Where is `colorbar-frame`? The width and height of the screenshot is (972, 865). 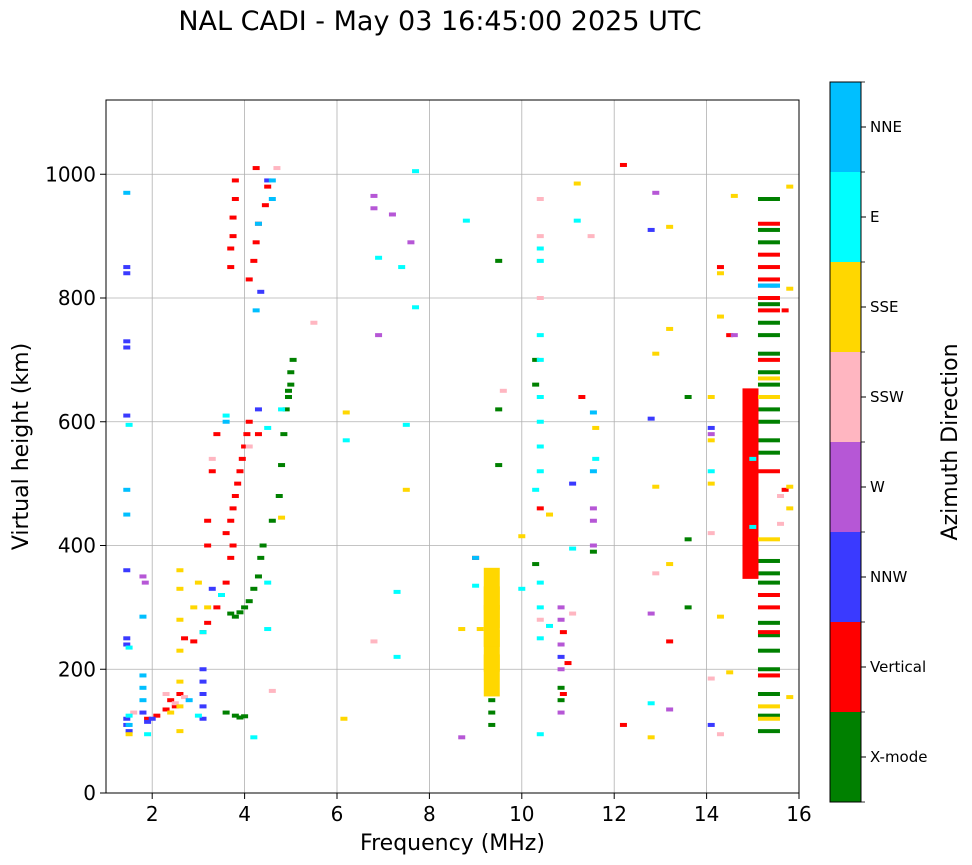 colorbar-frame is located at coordinates (845, 442).